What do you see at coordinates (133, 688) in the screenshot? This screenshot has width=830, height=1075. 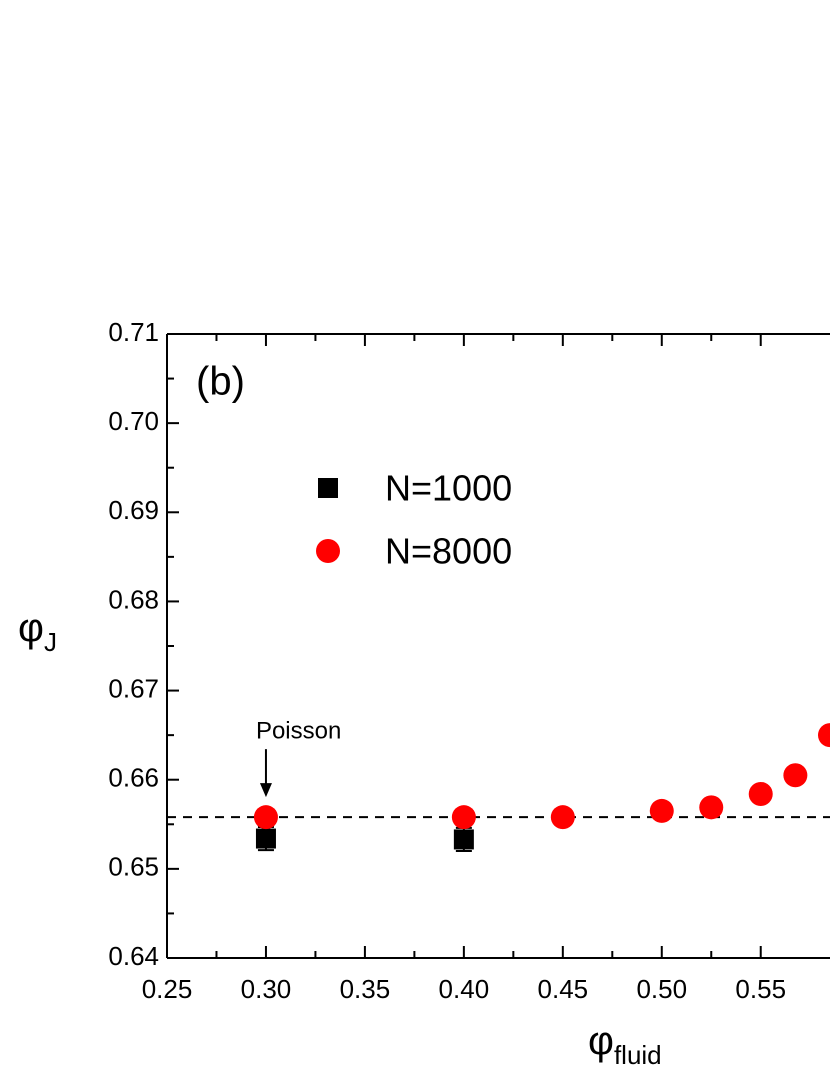 I see `y-tick-label: 0.67` at bounding box center [133, 688].